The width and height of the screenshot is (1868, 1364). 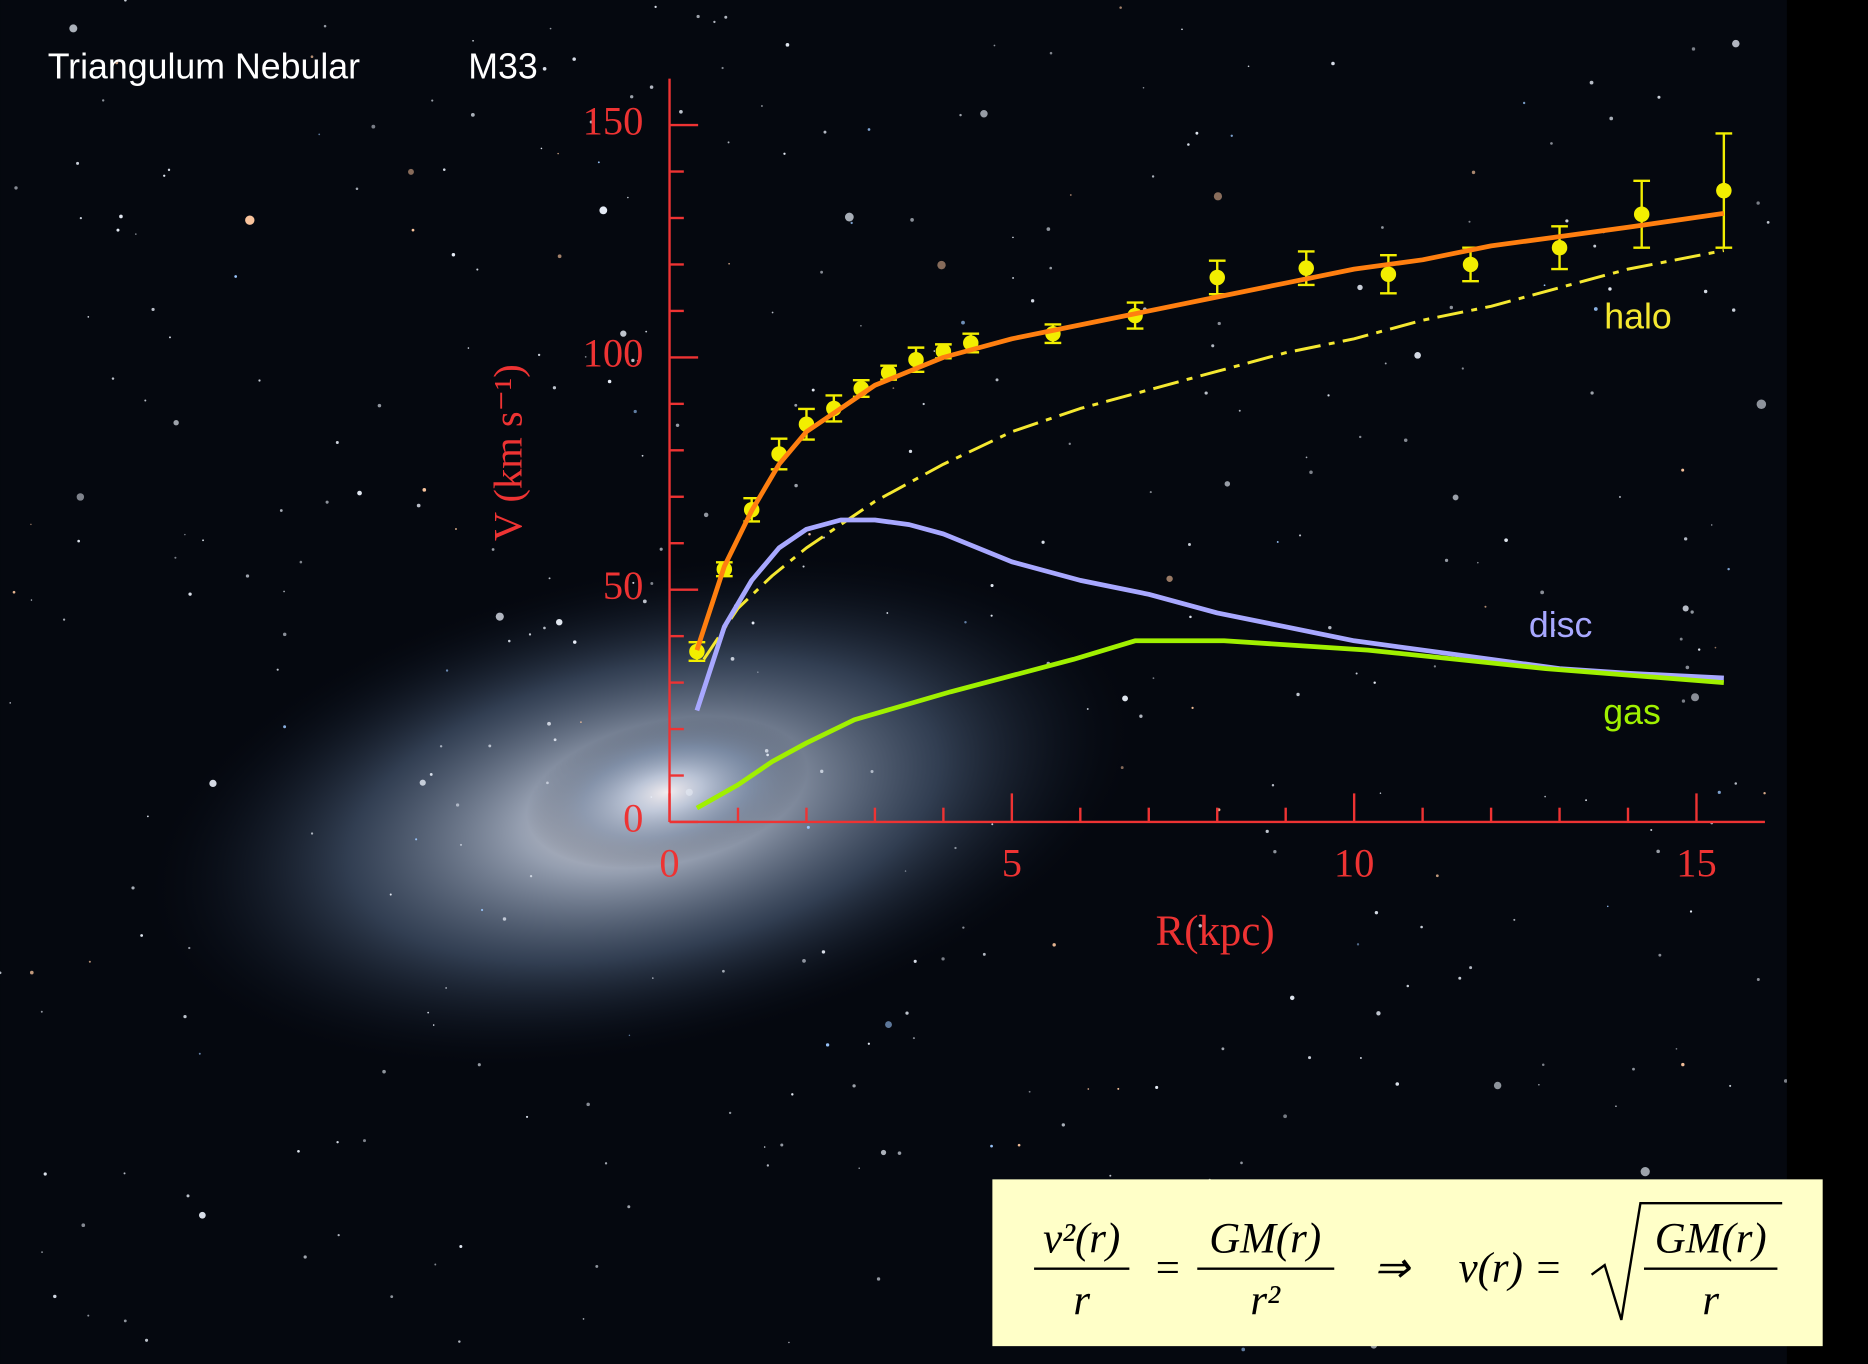 What do you see at coordinates (1209, 614) in the screenshot?
I see `series-line` at bounding box center [1209, 614].